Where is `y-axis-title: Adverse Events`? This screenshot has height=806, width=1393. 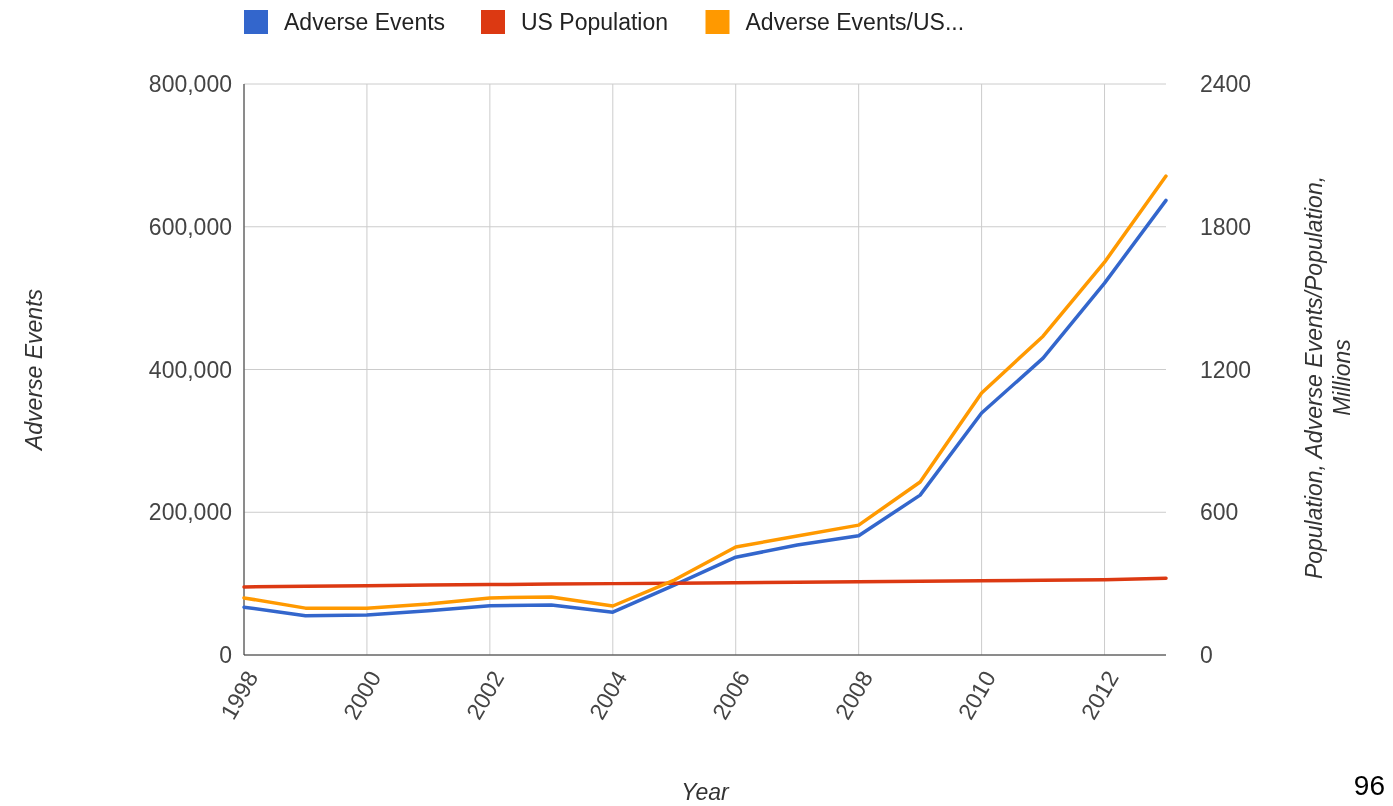
y-axis-title: Adverse Events is located at coordinates (34, 370).